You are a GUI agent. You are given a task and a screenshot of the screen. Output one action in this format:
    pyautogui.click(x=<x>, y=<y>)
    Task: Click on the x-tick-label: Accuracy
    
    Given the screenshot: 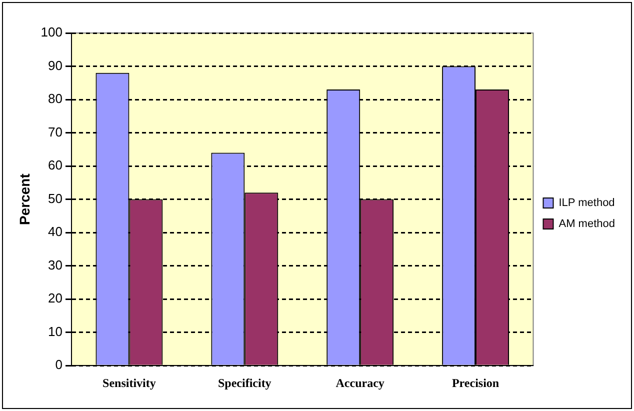 What is the action you would take?
    pyautogui.click(x=360, y=383)
    